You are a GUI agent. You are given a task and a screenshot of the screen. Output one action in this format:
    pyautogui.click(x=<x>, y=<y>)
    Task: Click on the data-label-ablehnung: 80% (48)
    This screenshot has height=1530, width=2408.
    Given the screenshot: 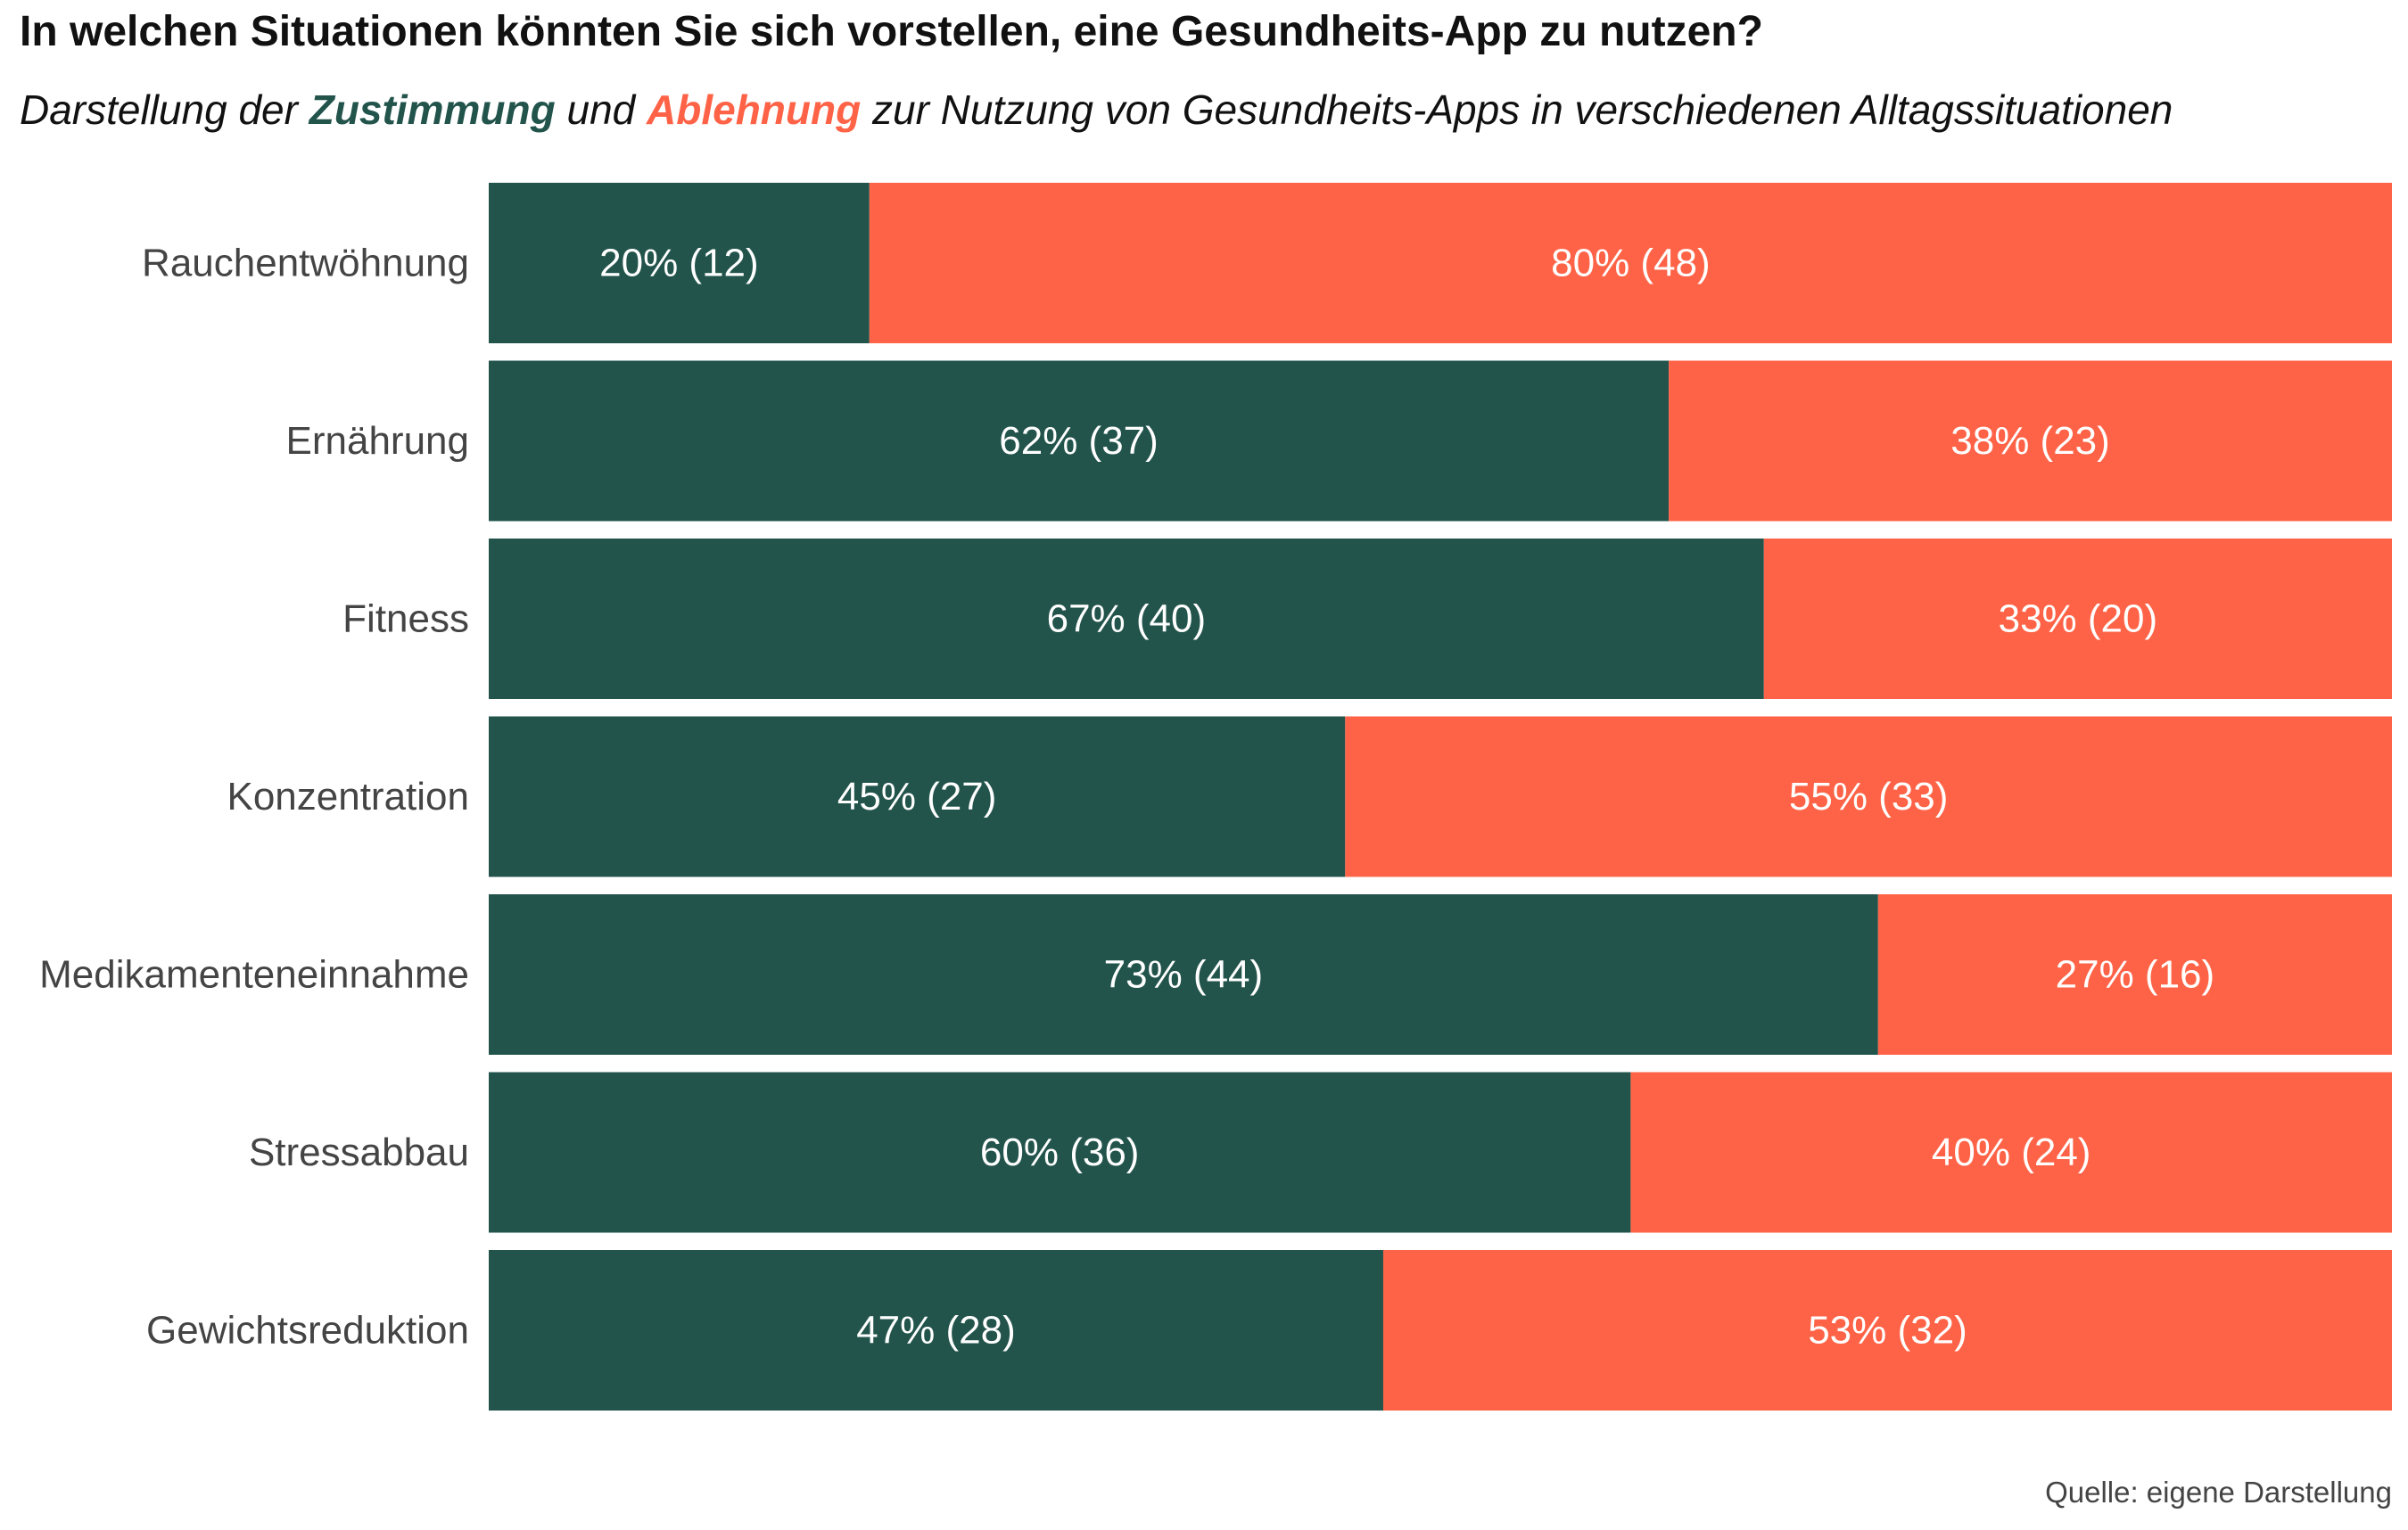 What is the action you would take?
    pyautogui.click(x=1631, y=263)
    